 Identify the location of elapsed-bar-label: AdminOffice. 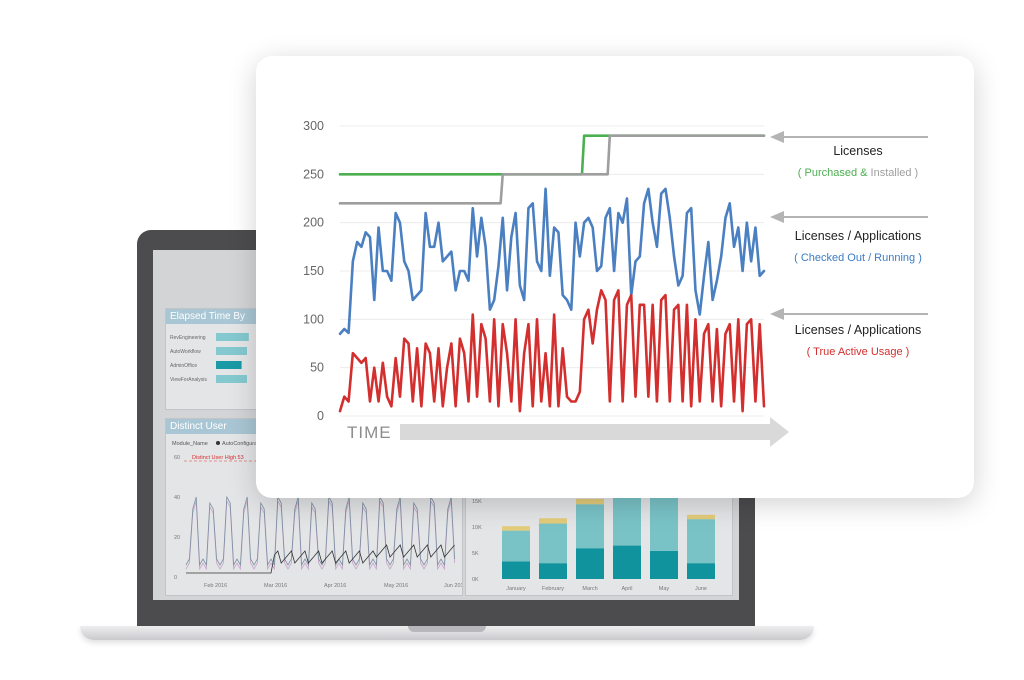
(183, 366).